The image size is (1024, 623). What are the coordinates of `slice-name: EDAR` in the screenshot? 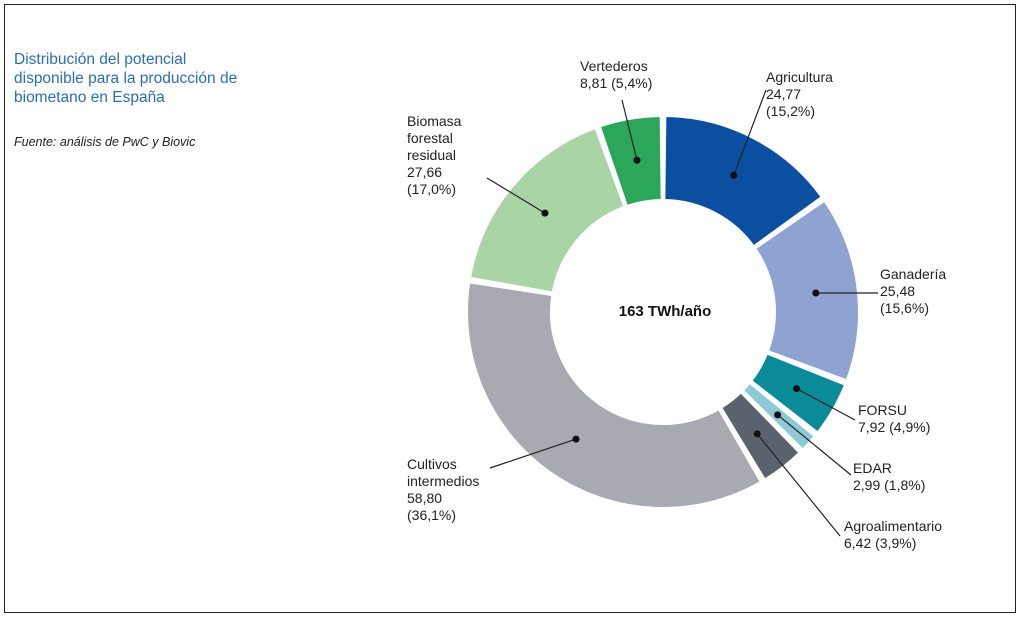 It's located at (872, 468).